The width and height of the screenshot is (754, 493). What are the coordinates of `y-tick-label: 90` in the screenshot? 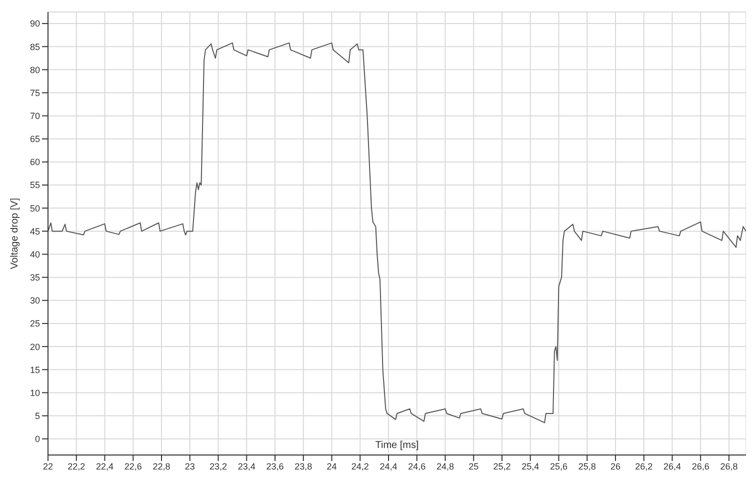 It's located at (35, 23).